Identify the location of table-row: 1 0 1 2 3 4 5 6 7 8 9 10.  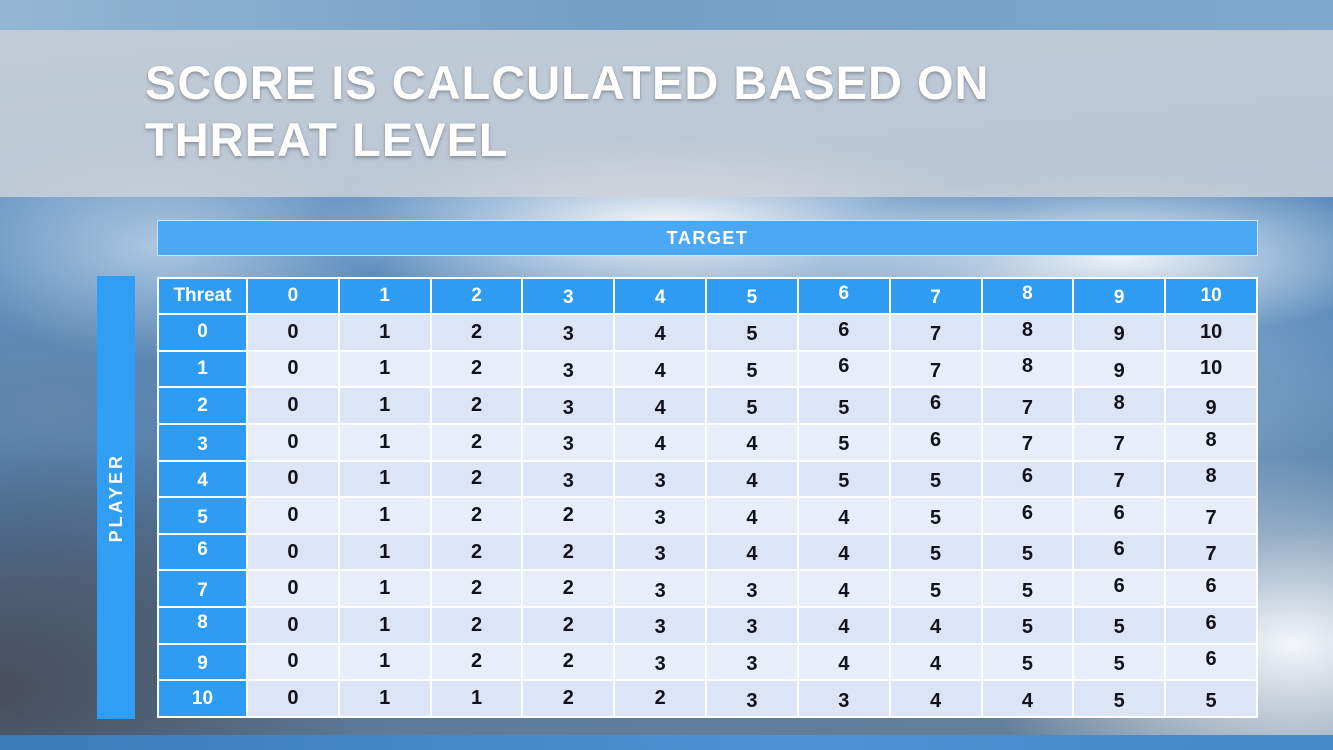
(707, 369).